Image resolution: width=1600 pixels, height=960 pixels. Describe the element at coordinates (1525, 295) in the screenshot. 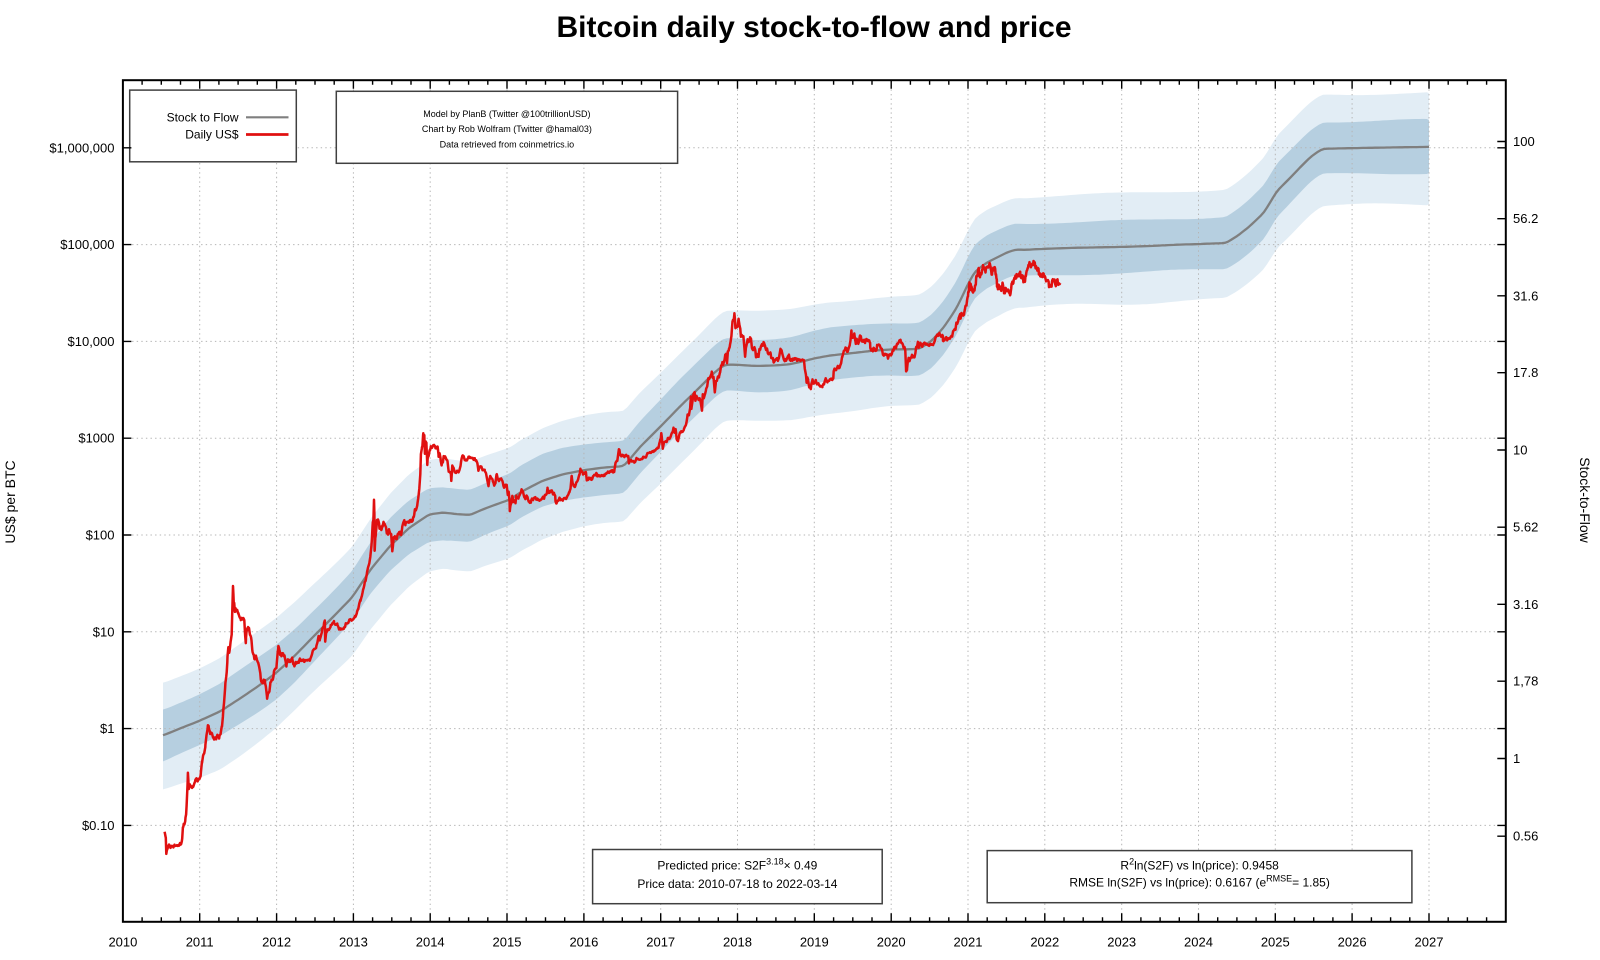

I see `svg-text: 31.6` at that location.